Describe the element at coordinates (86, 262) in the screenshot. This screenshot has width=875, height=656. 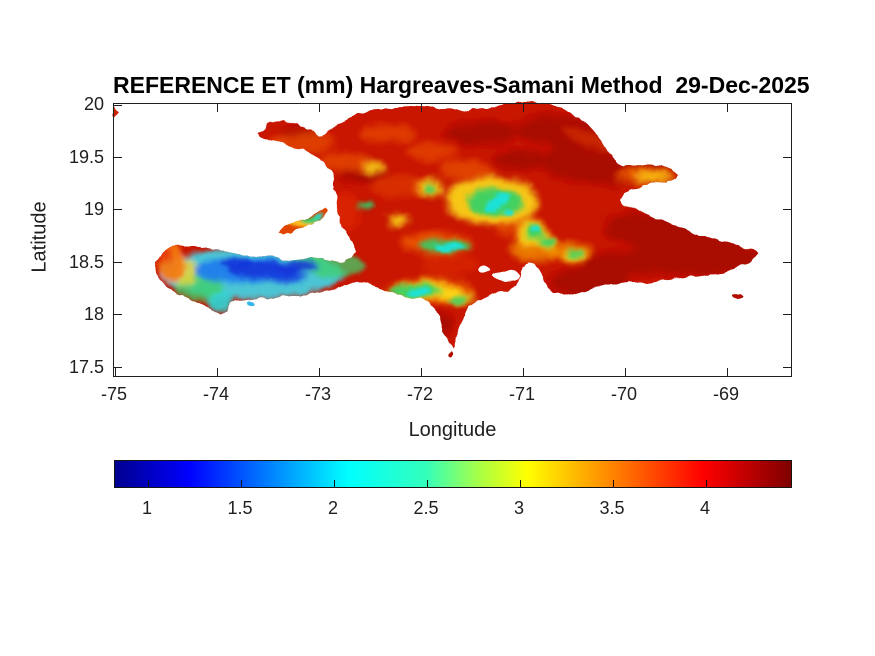
I see `y-tick-label: 18.5` at that location.